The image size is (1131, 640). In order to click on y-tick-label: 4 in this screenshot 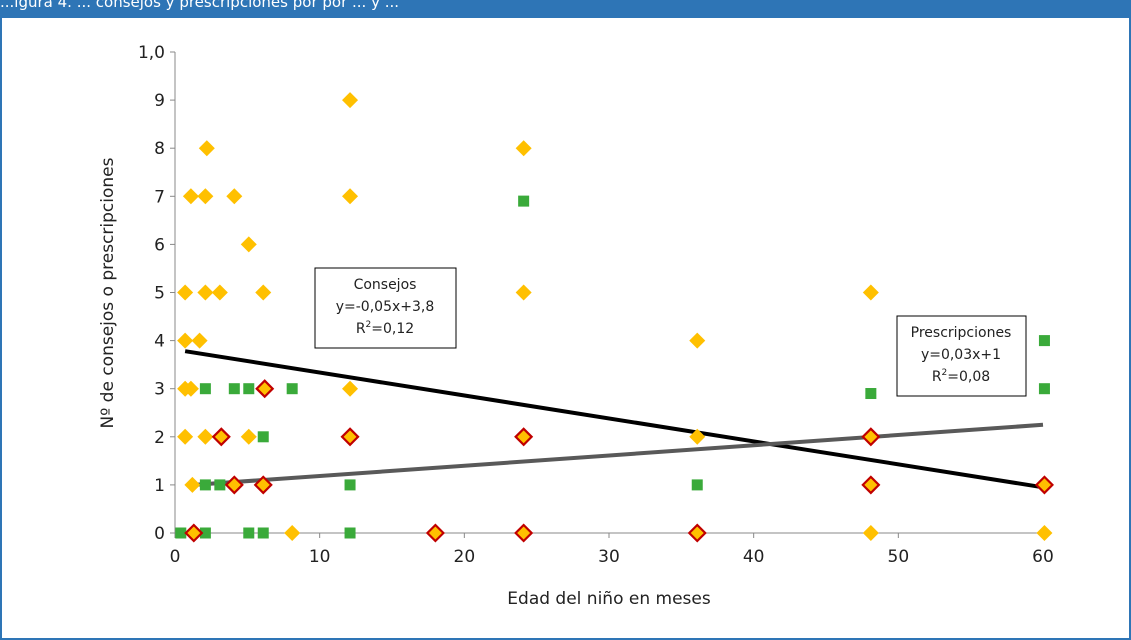, I will do `click(159, 342)`.